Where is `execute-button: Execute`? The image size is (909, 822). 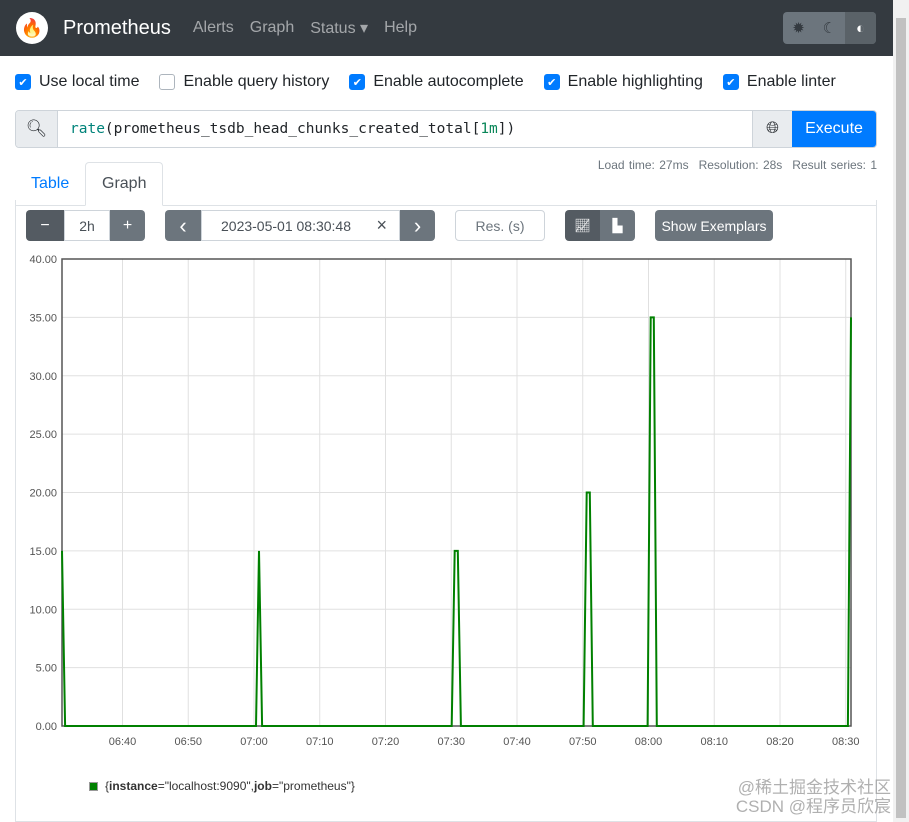
execute-button: Execute is located at coordinates (834, 129).